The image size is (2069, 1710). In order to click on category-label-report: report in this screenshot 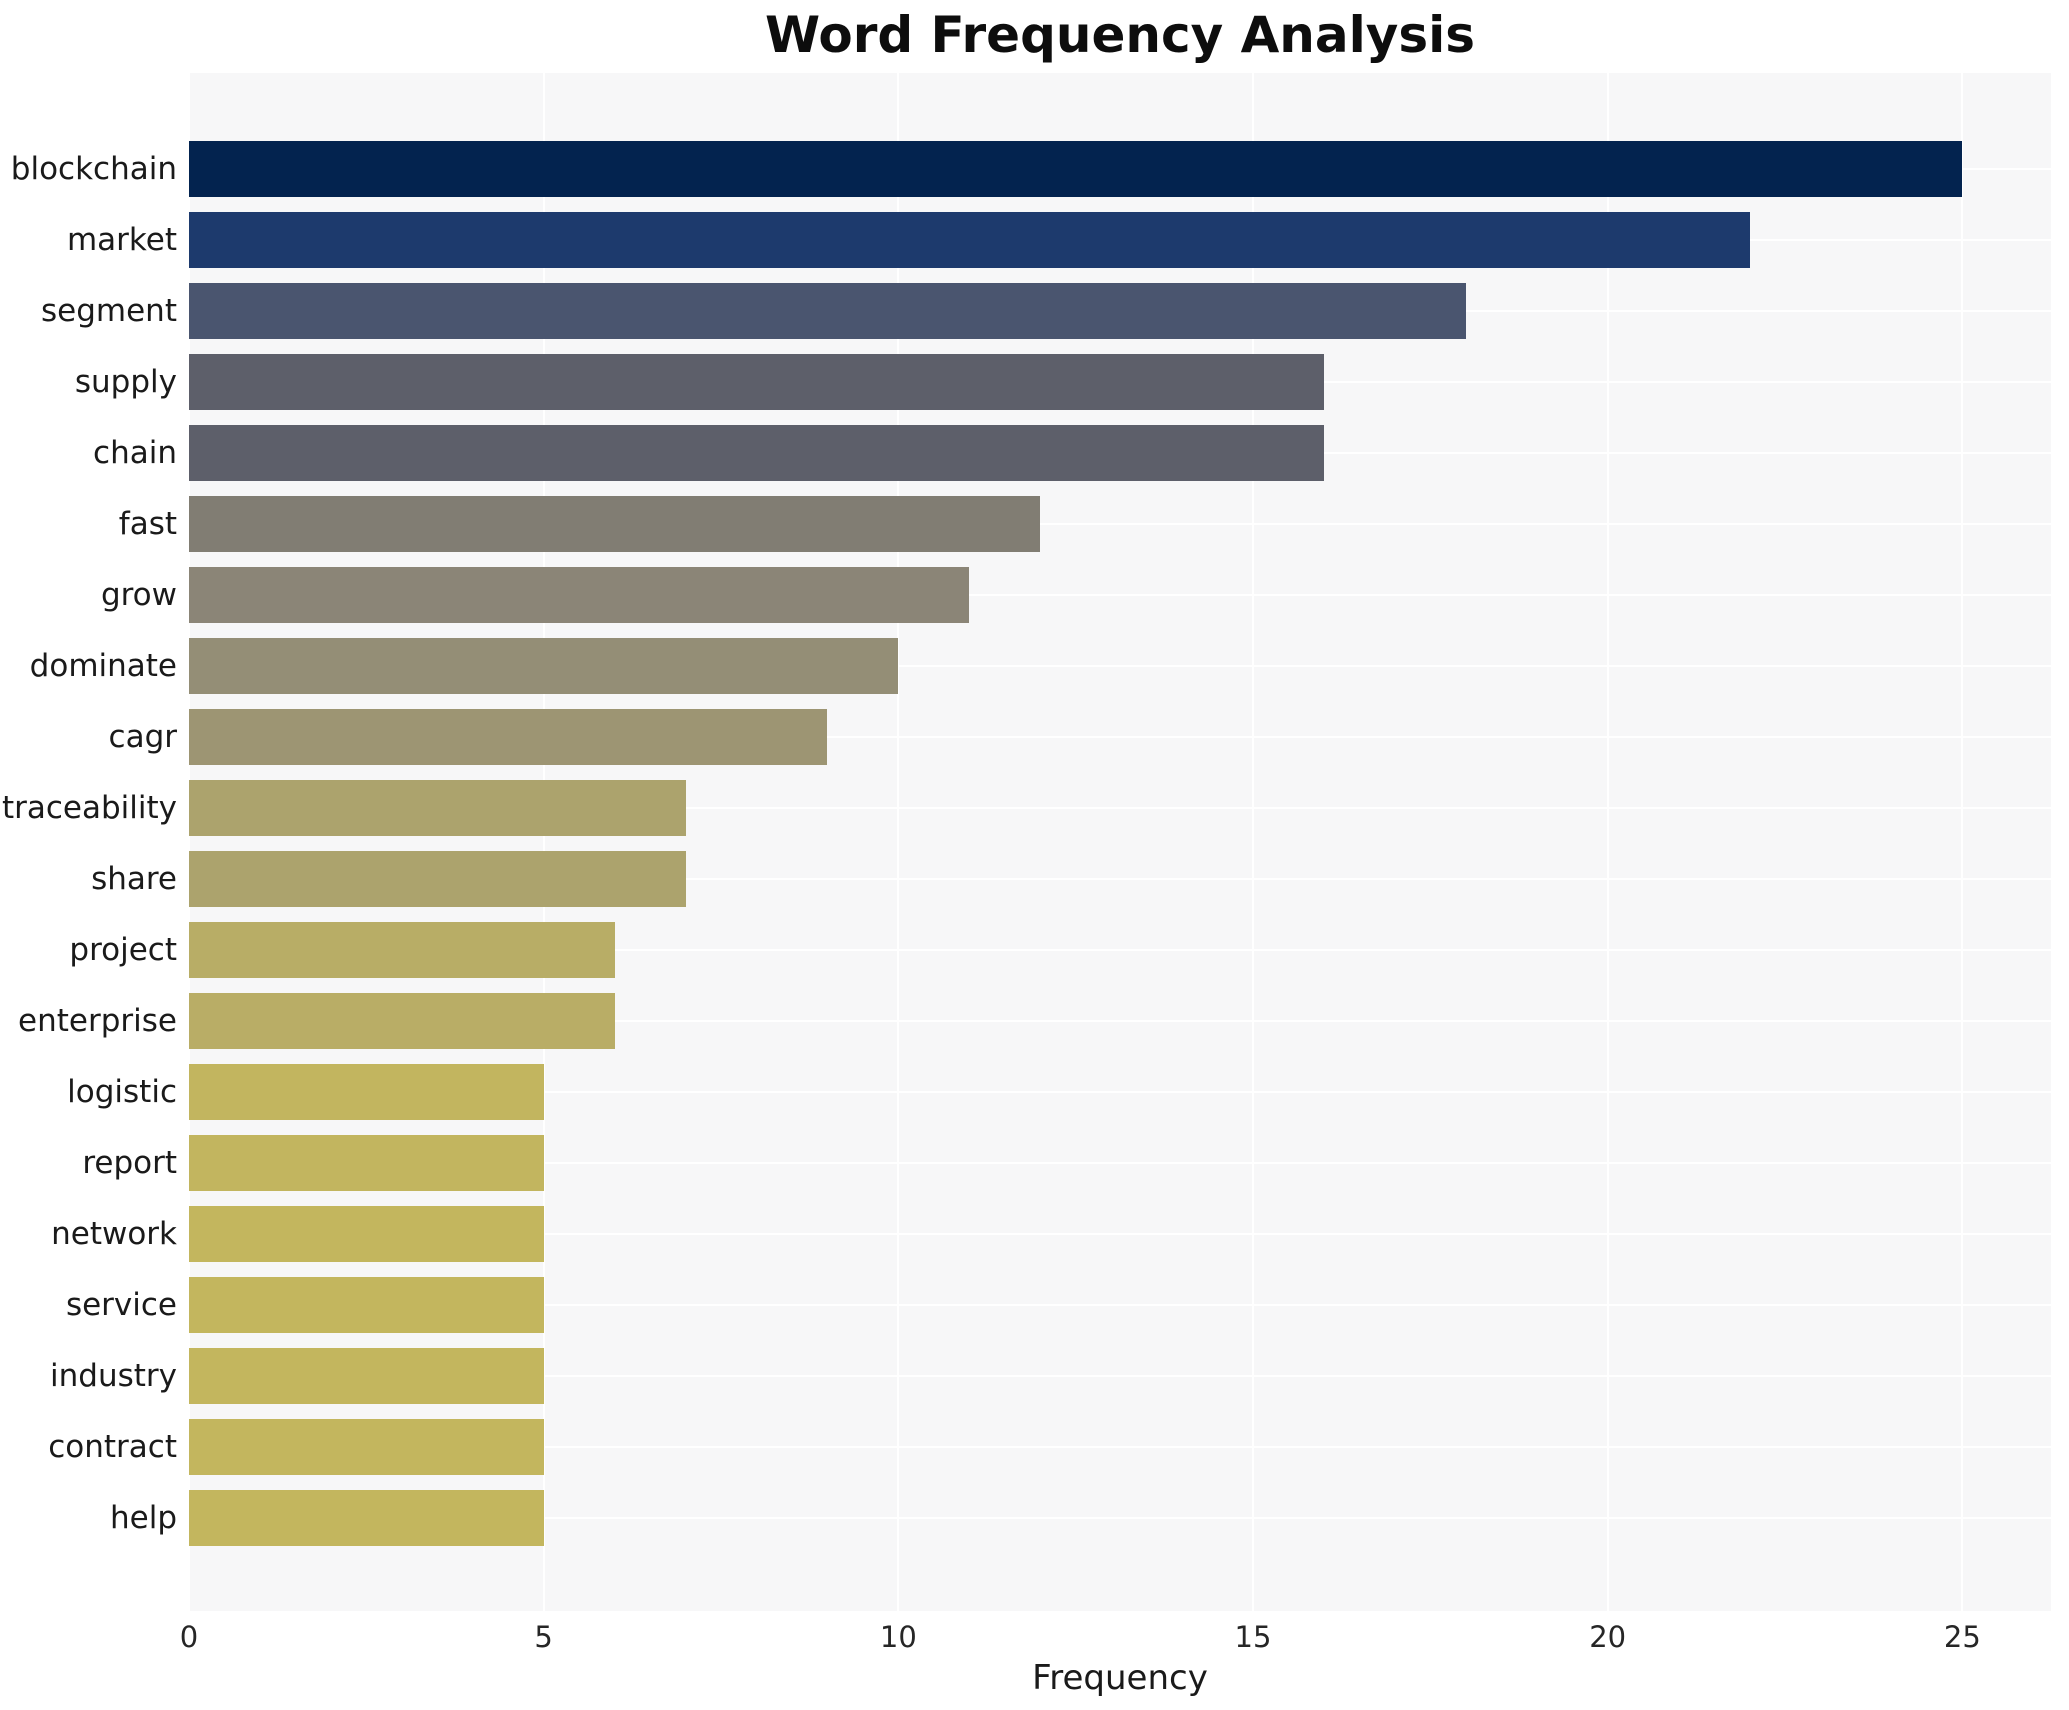, I will do `click(129, 1163)`.